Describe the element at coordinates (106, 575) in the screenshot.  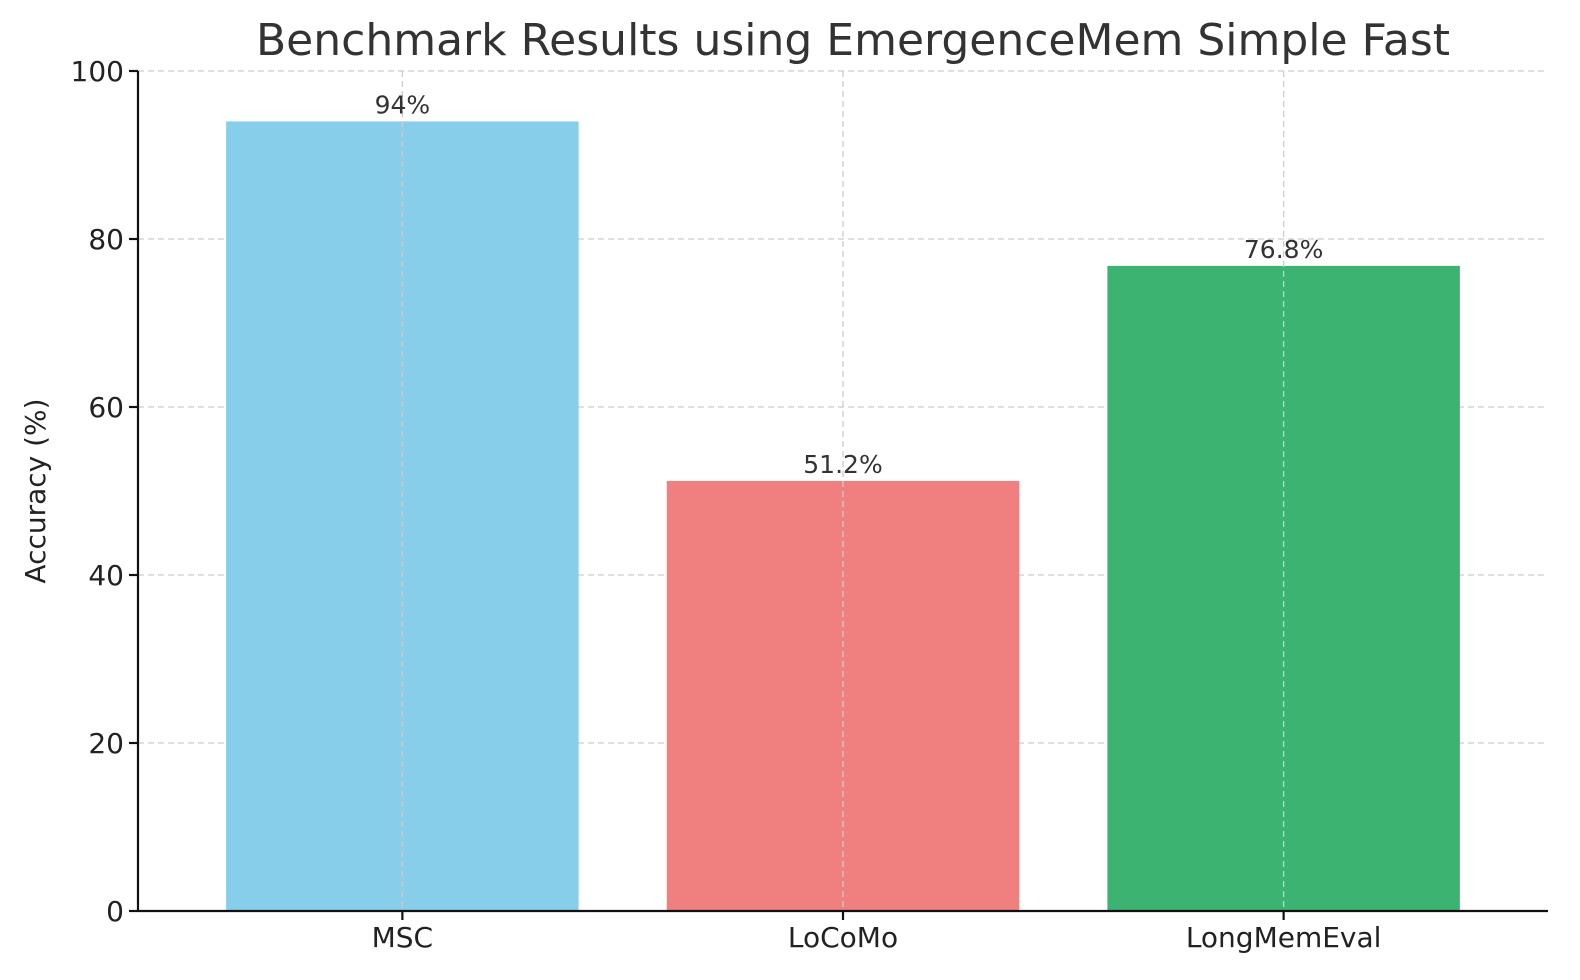
I see `y-tick-label: 40` at that location.